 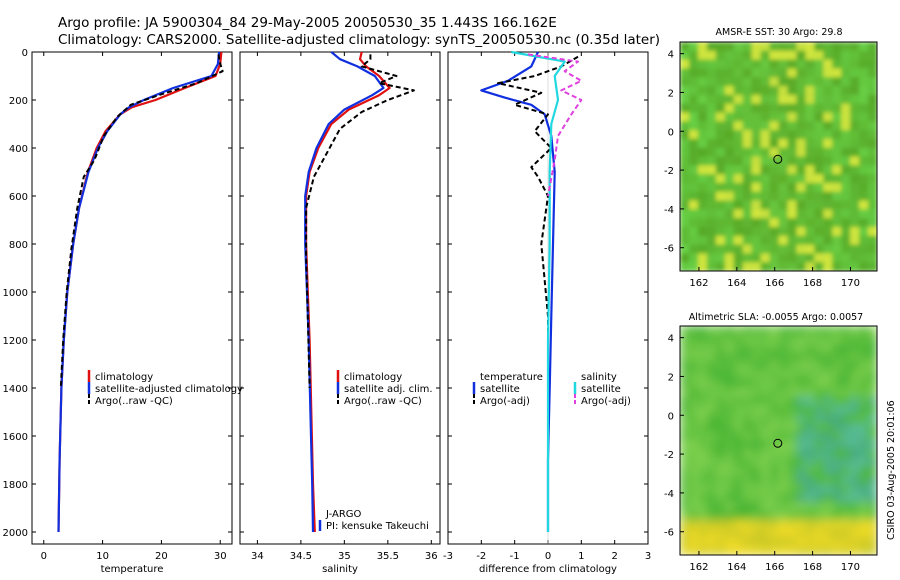 I want to click on map-x-tick-label: 162, so click(x=698, y=283).